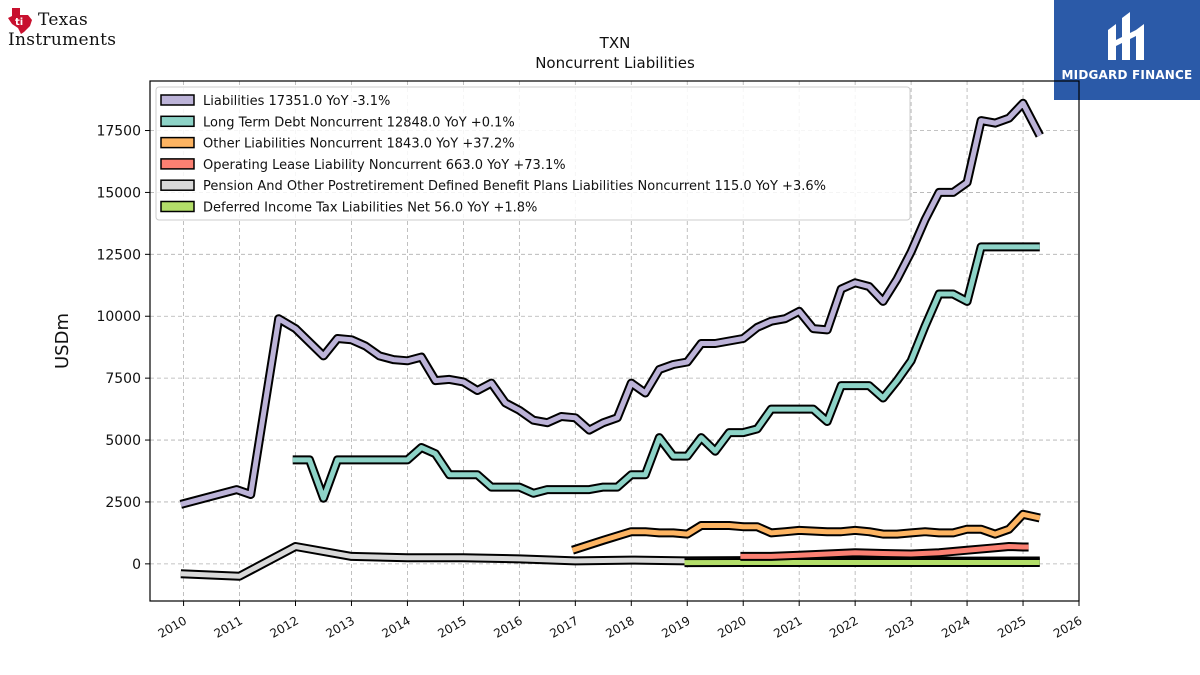 The width and height of the screenshot is (1200, 675). Describe the element at coordinates (172, 626) in the screenshot. I see `x-tick-label: 2010` at that location.